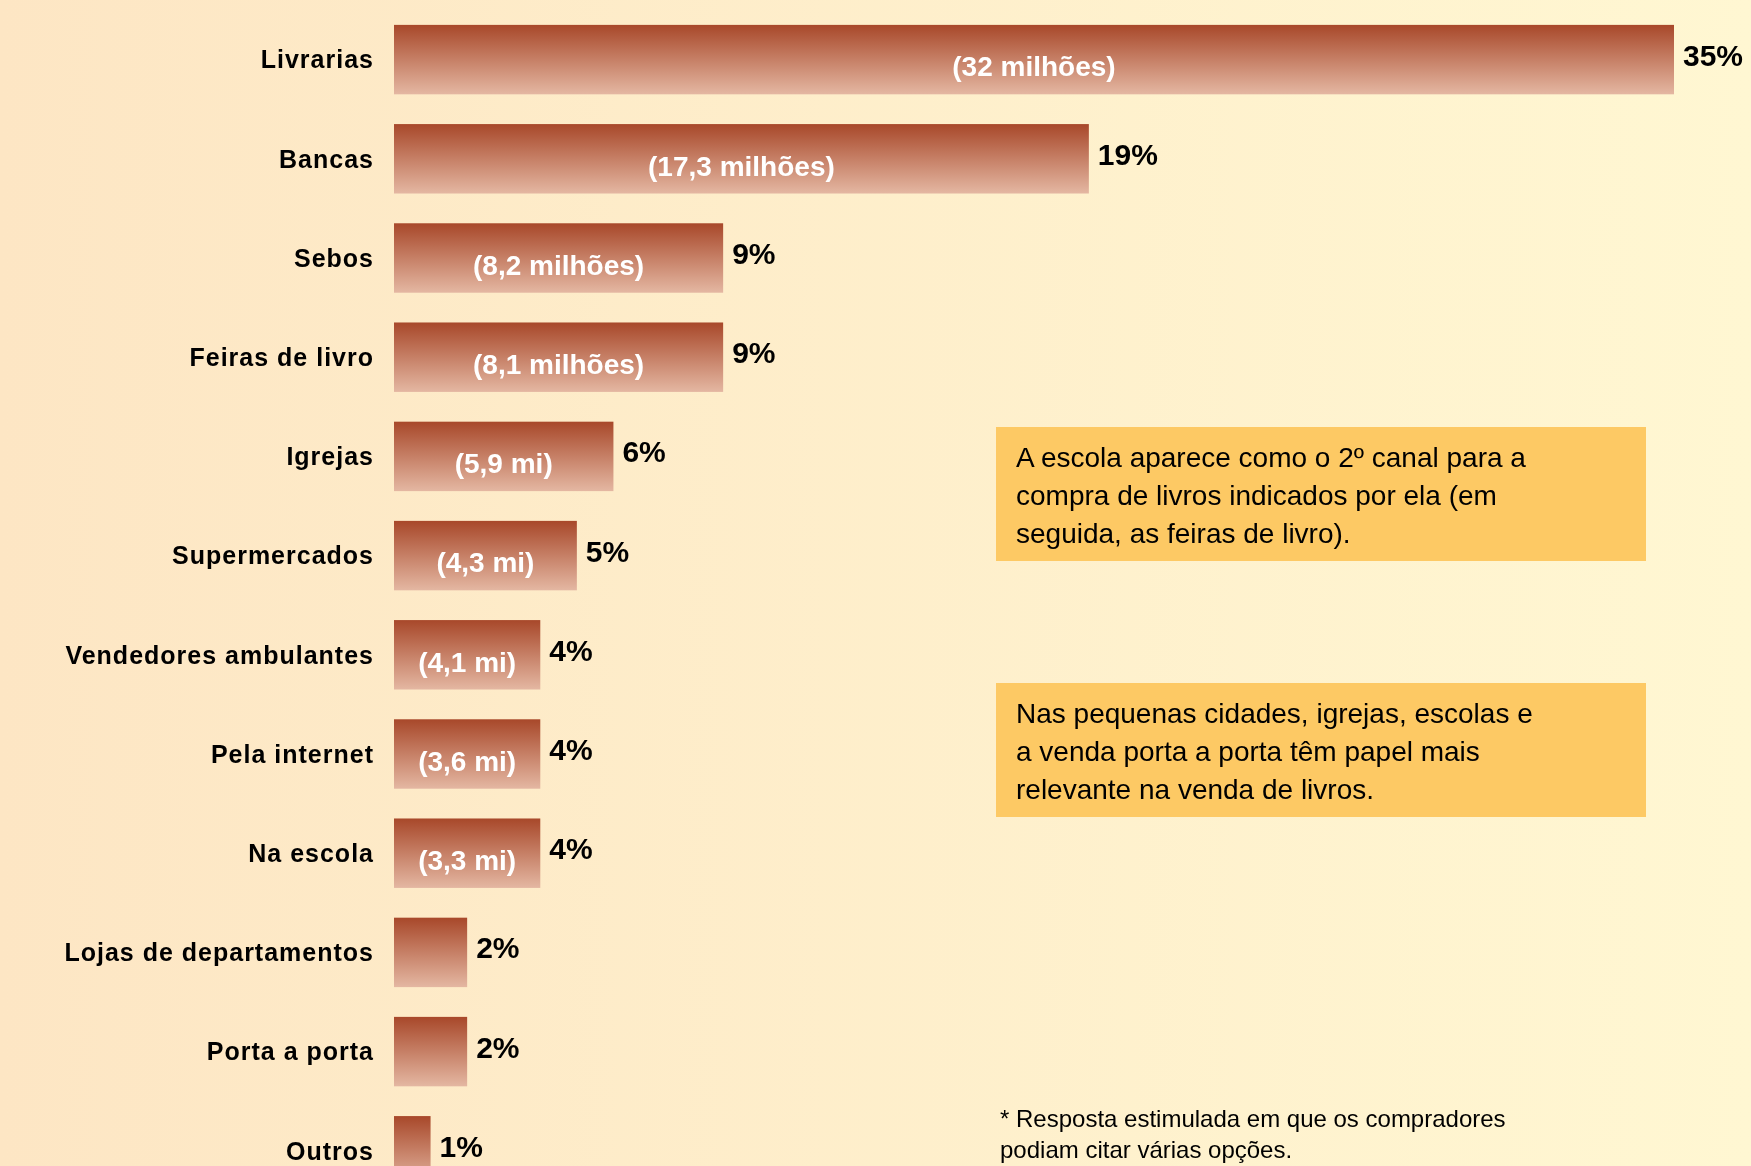 The image size is (1751, 1166). I want to click on y-tick-label: Lojas de departamentos, so click(219, 952).